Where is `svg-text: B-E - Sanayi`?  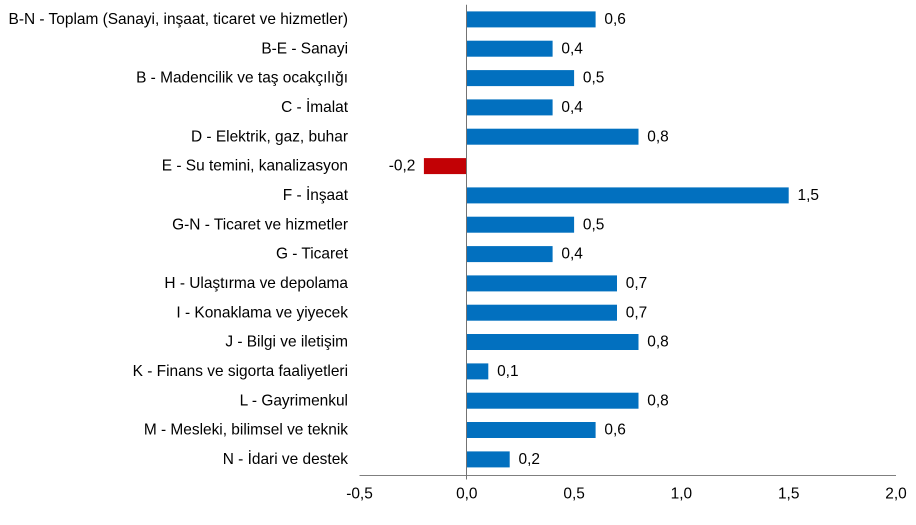 svg-text: B-E - Sanayi is located at coordinates (304, 48).